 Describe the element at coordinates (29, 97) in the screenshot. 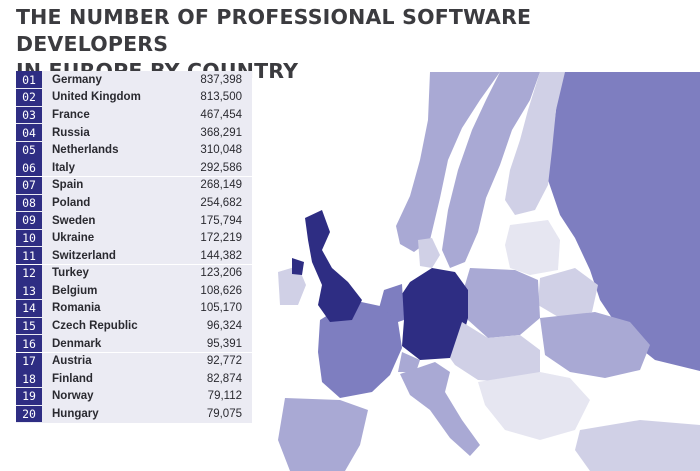

I see `rank-badge: 02` at that location.